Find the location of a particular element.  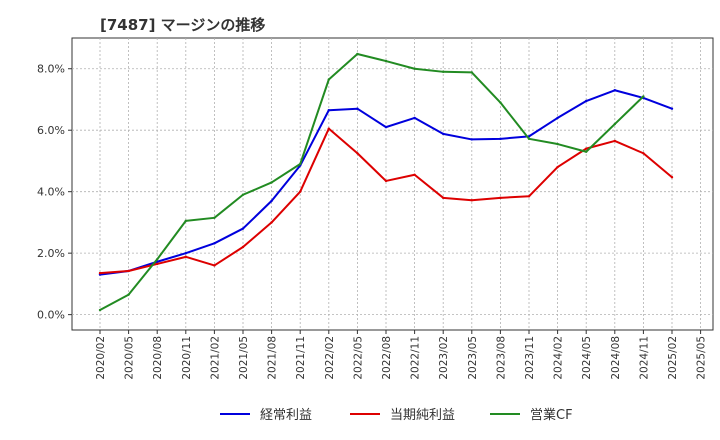

x-tick-label: 2021/05 is located at coordinates (244, 358).